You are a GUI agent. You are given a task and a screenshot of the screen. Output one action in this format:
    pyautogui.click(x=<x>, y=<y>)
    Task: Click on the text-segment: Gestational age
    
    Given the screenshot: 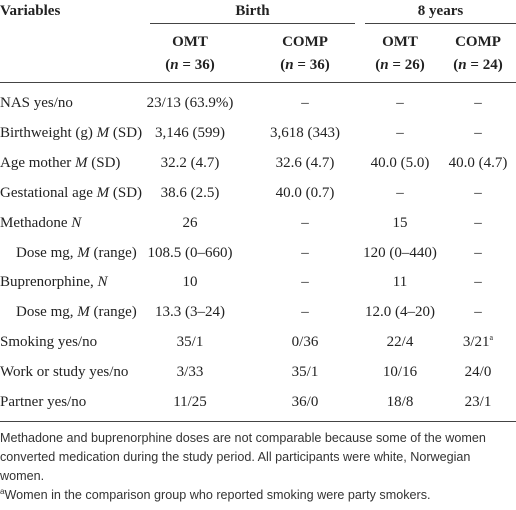 What is the action you would take?
    pyautogui.click(x=48, y=192)
    